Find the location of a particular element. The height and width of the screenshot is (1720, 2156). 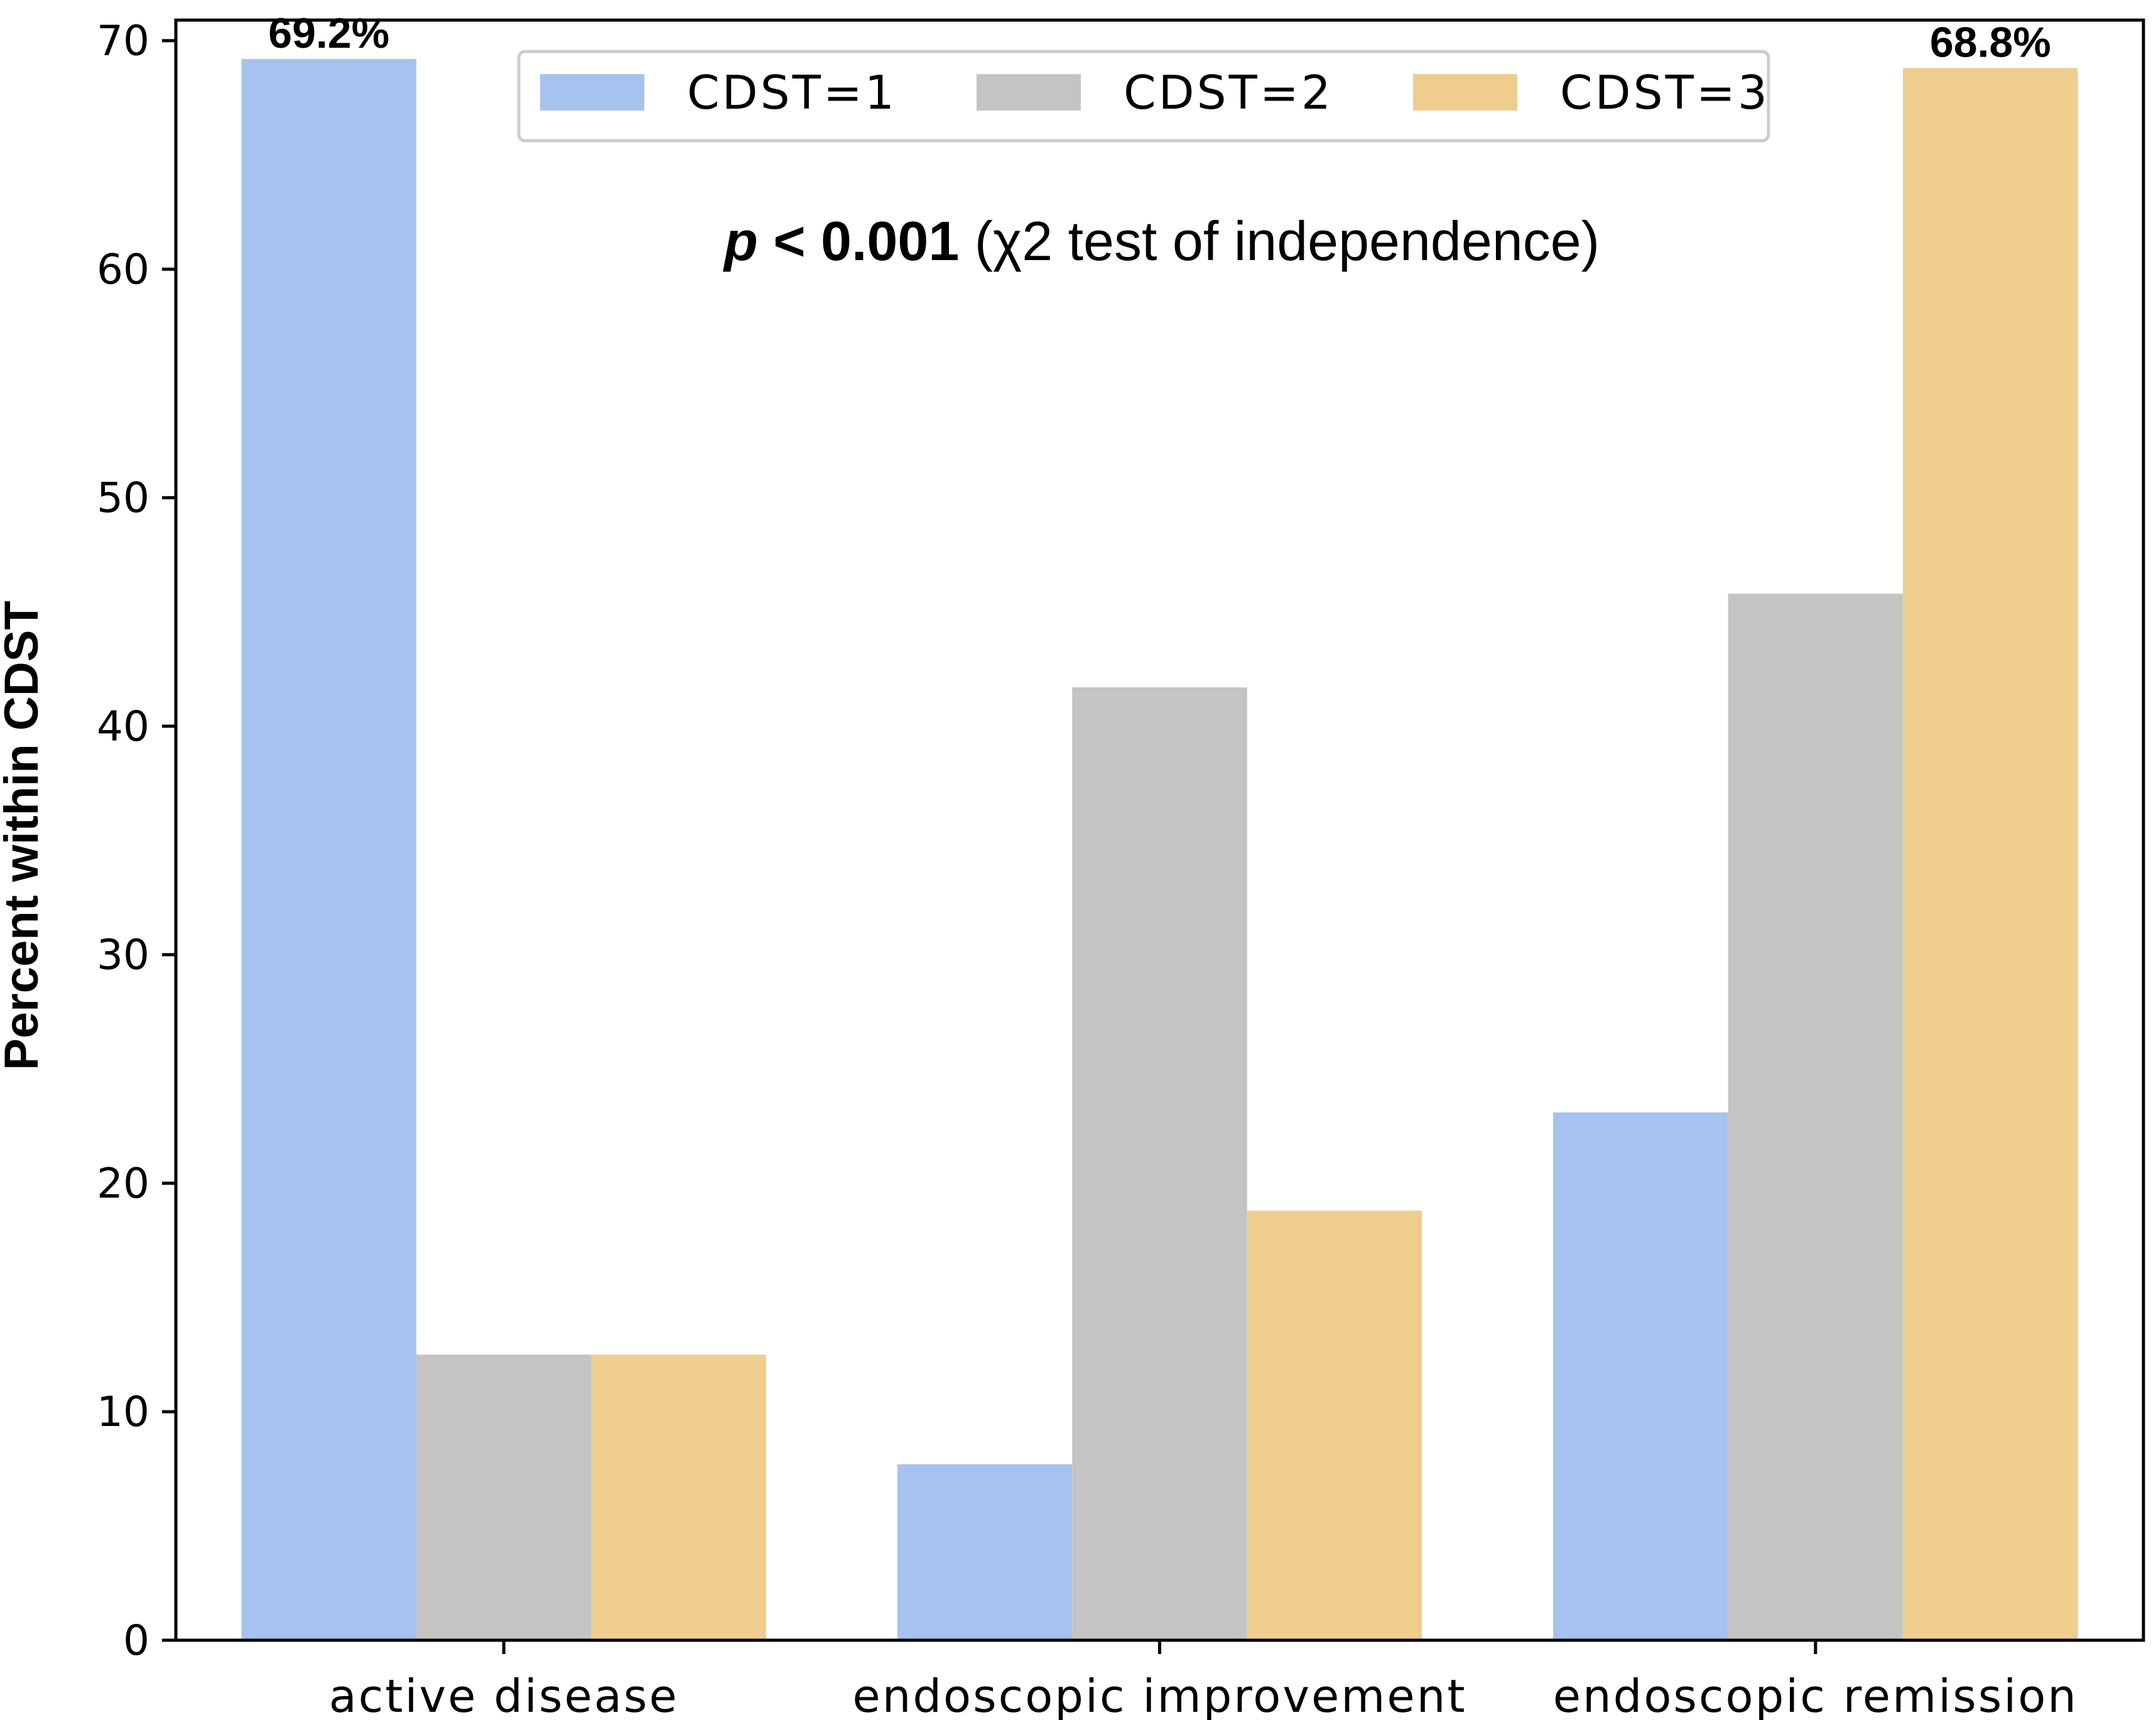

data-label-1: 68.8% is located at coordinates (1990, 42).